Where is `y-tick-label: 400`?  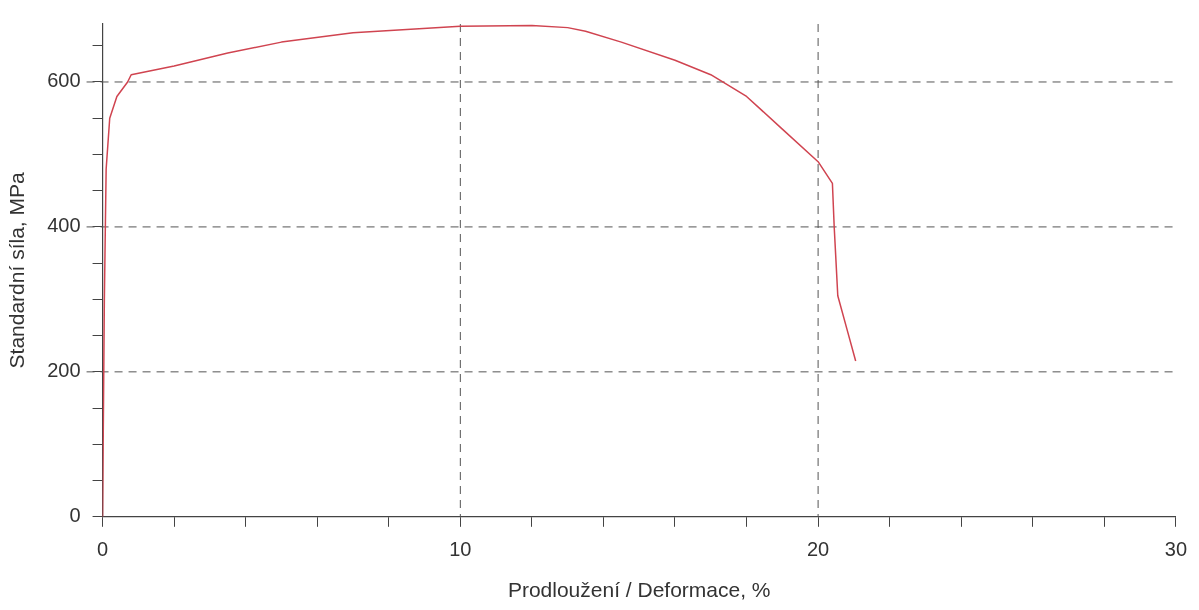
y-tick-label: 400 is located at coordinates (64, 225).